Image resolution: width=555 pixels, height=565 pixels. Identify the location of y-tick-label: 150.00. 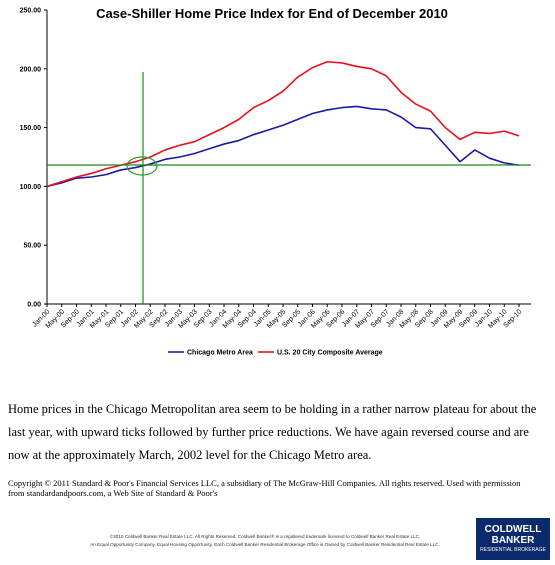
(31, 128).